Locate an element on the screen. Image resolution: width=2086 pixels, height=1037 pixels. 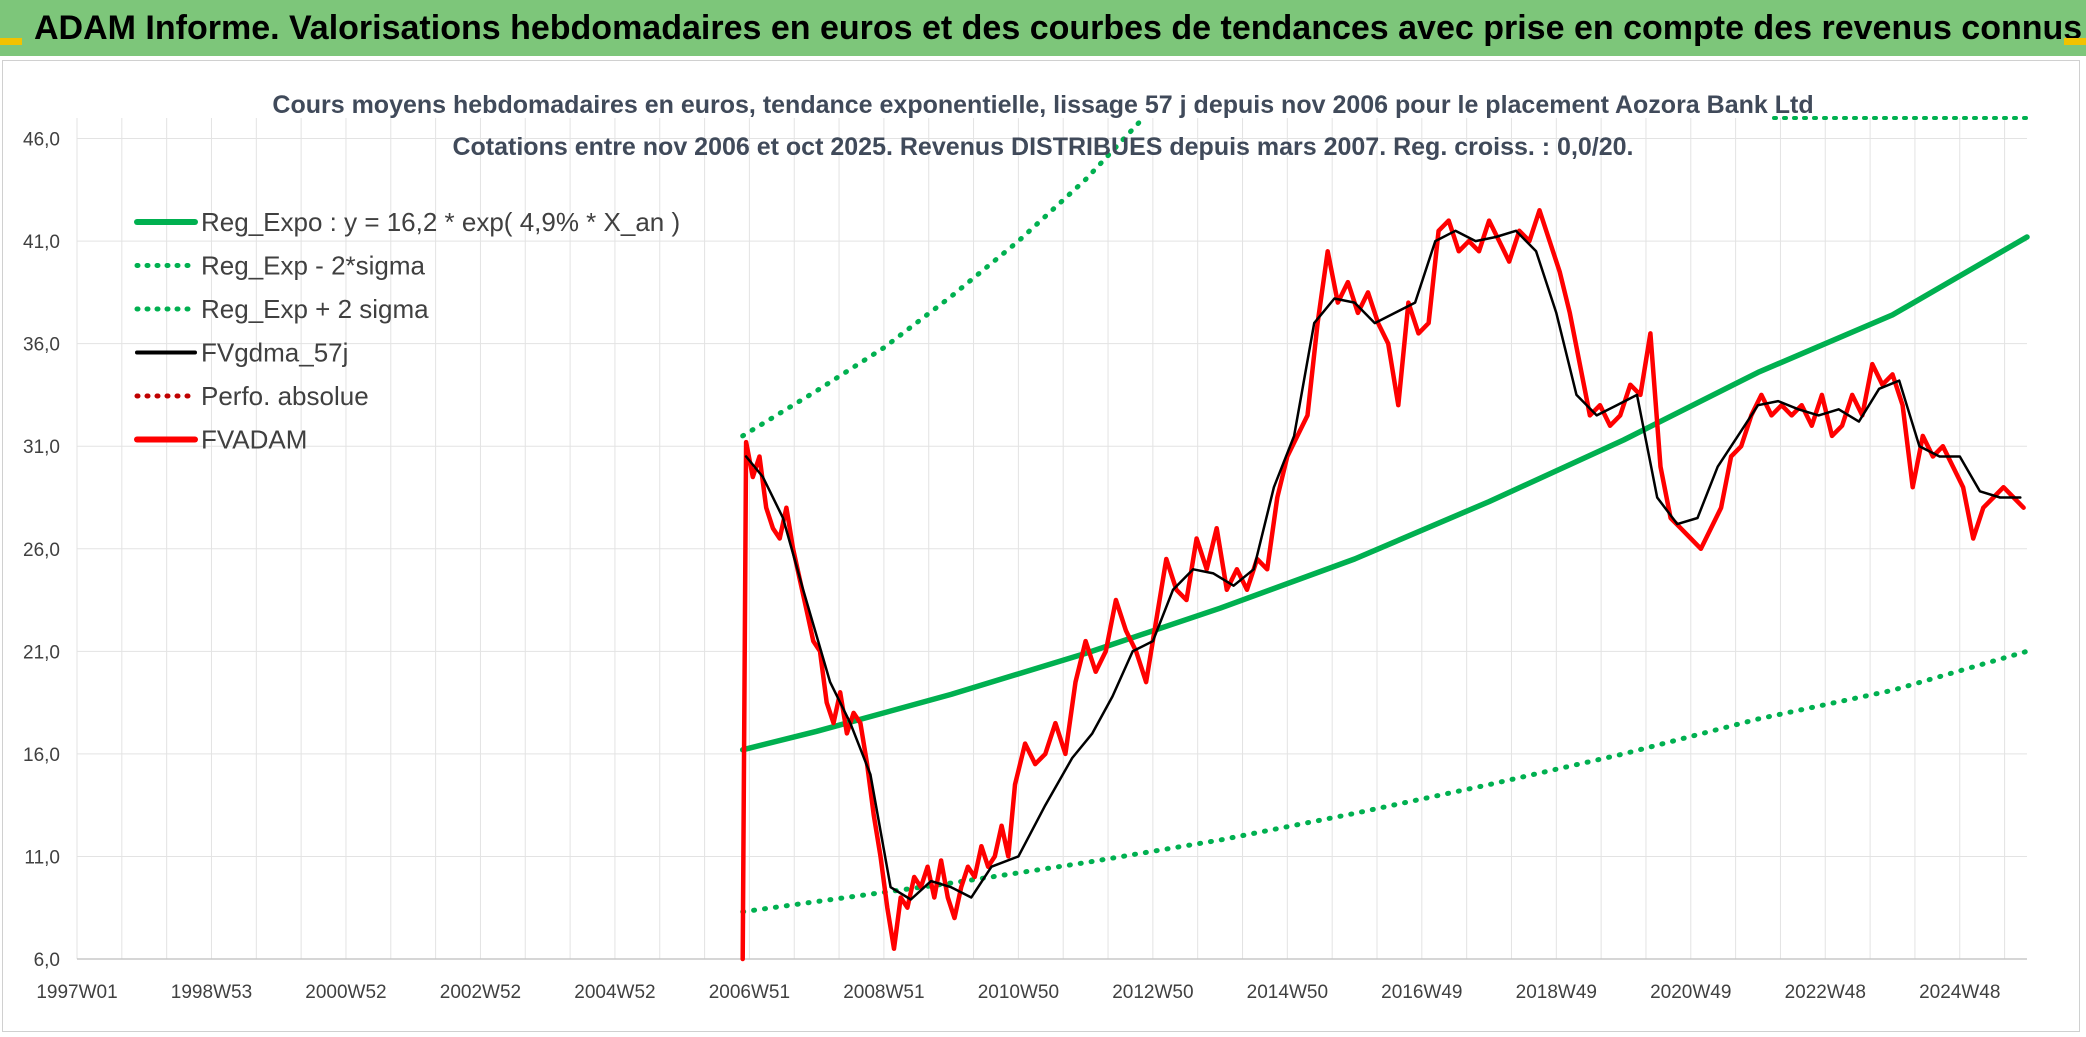
y-tick-label: 41,0 is located at coordinates (41, 242).